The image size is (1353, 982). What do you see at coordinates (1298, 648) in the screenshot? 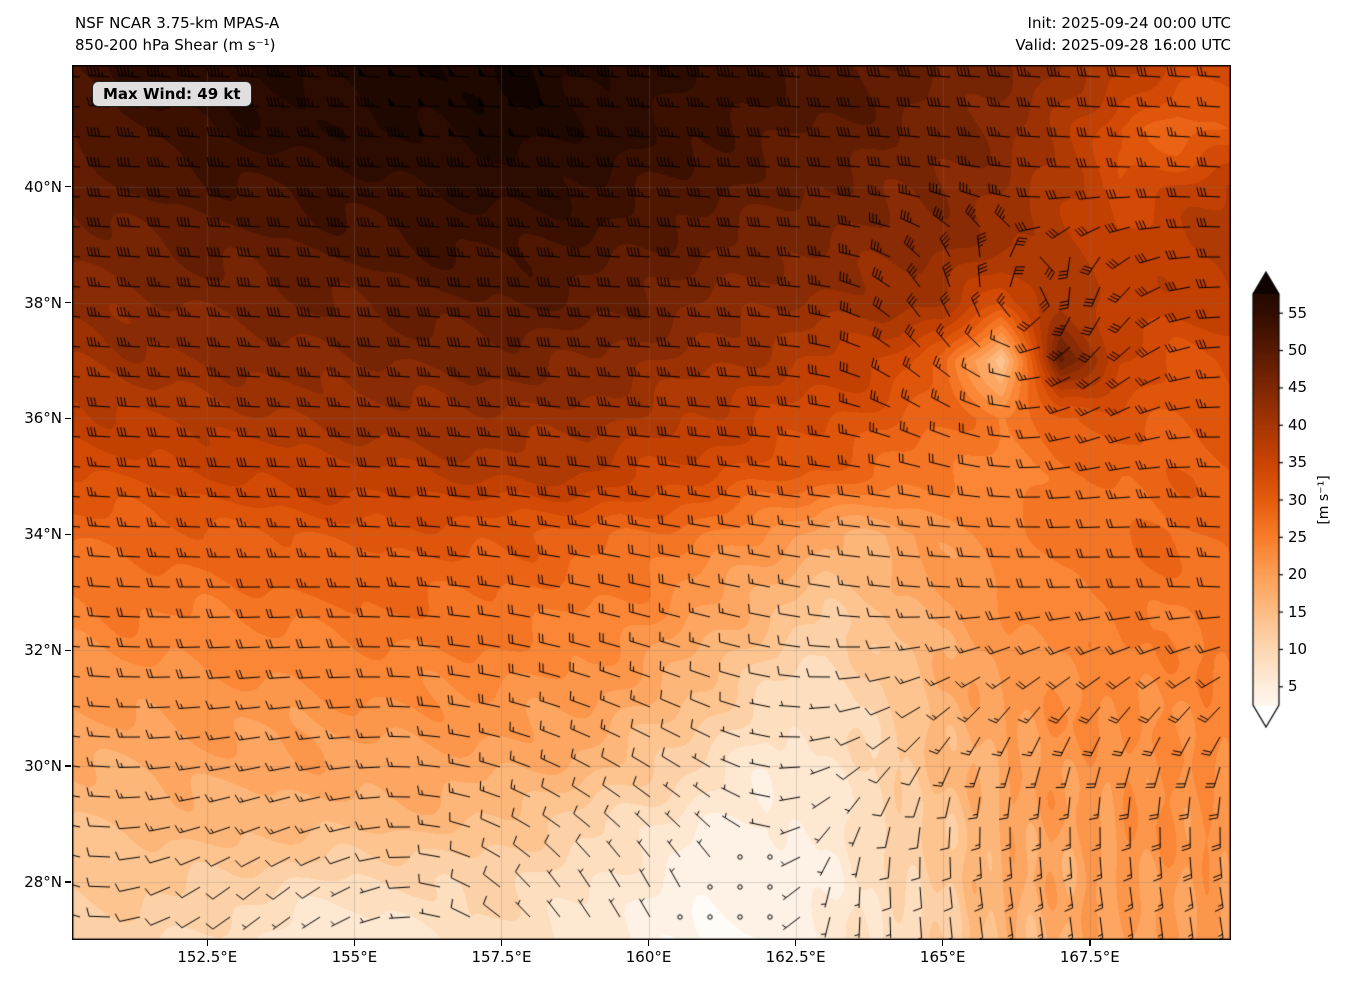
I see `colorbar-tick-label: 10` at bounding box center [1298, 648].